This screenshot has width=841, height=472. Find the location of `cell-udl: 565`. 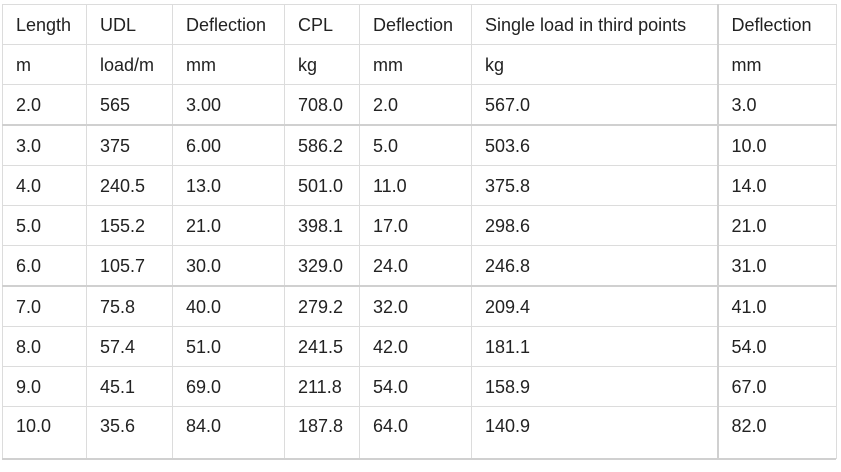

cell-udl: 565 is located at coordinates (129, 105).